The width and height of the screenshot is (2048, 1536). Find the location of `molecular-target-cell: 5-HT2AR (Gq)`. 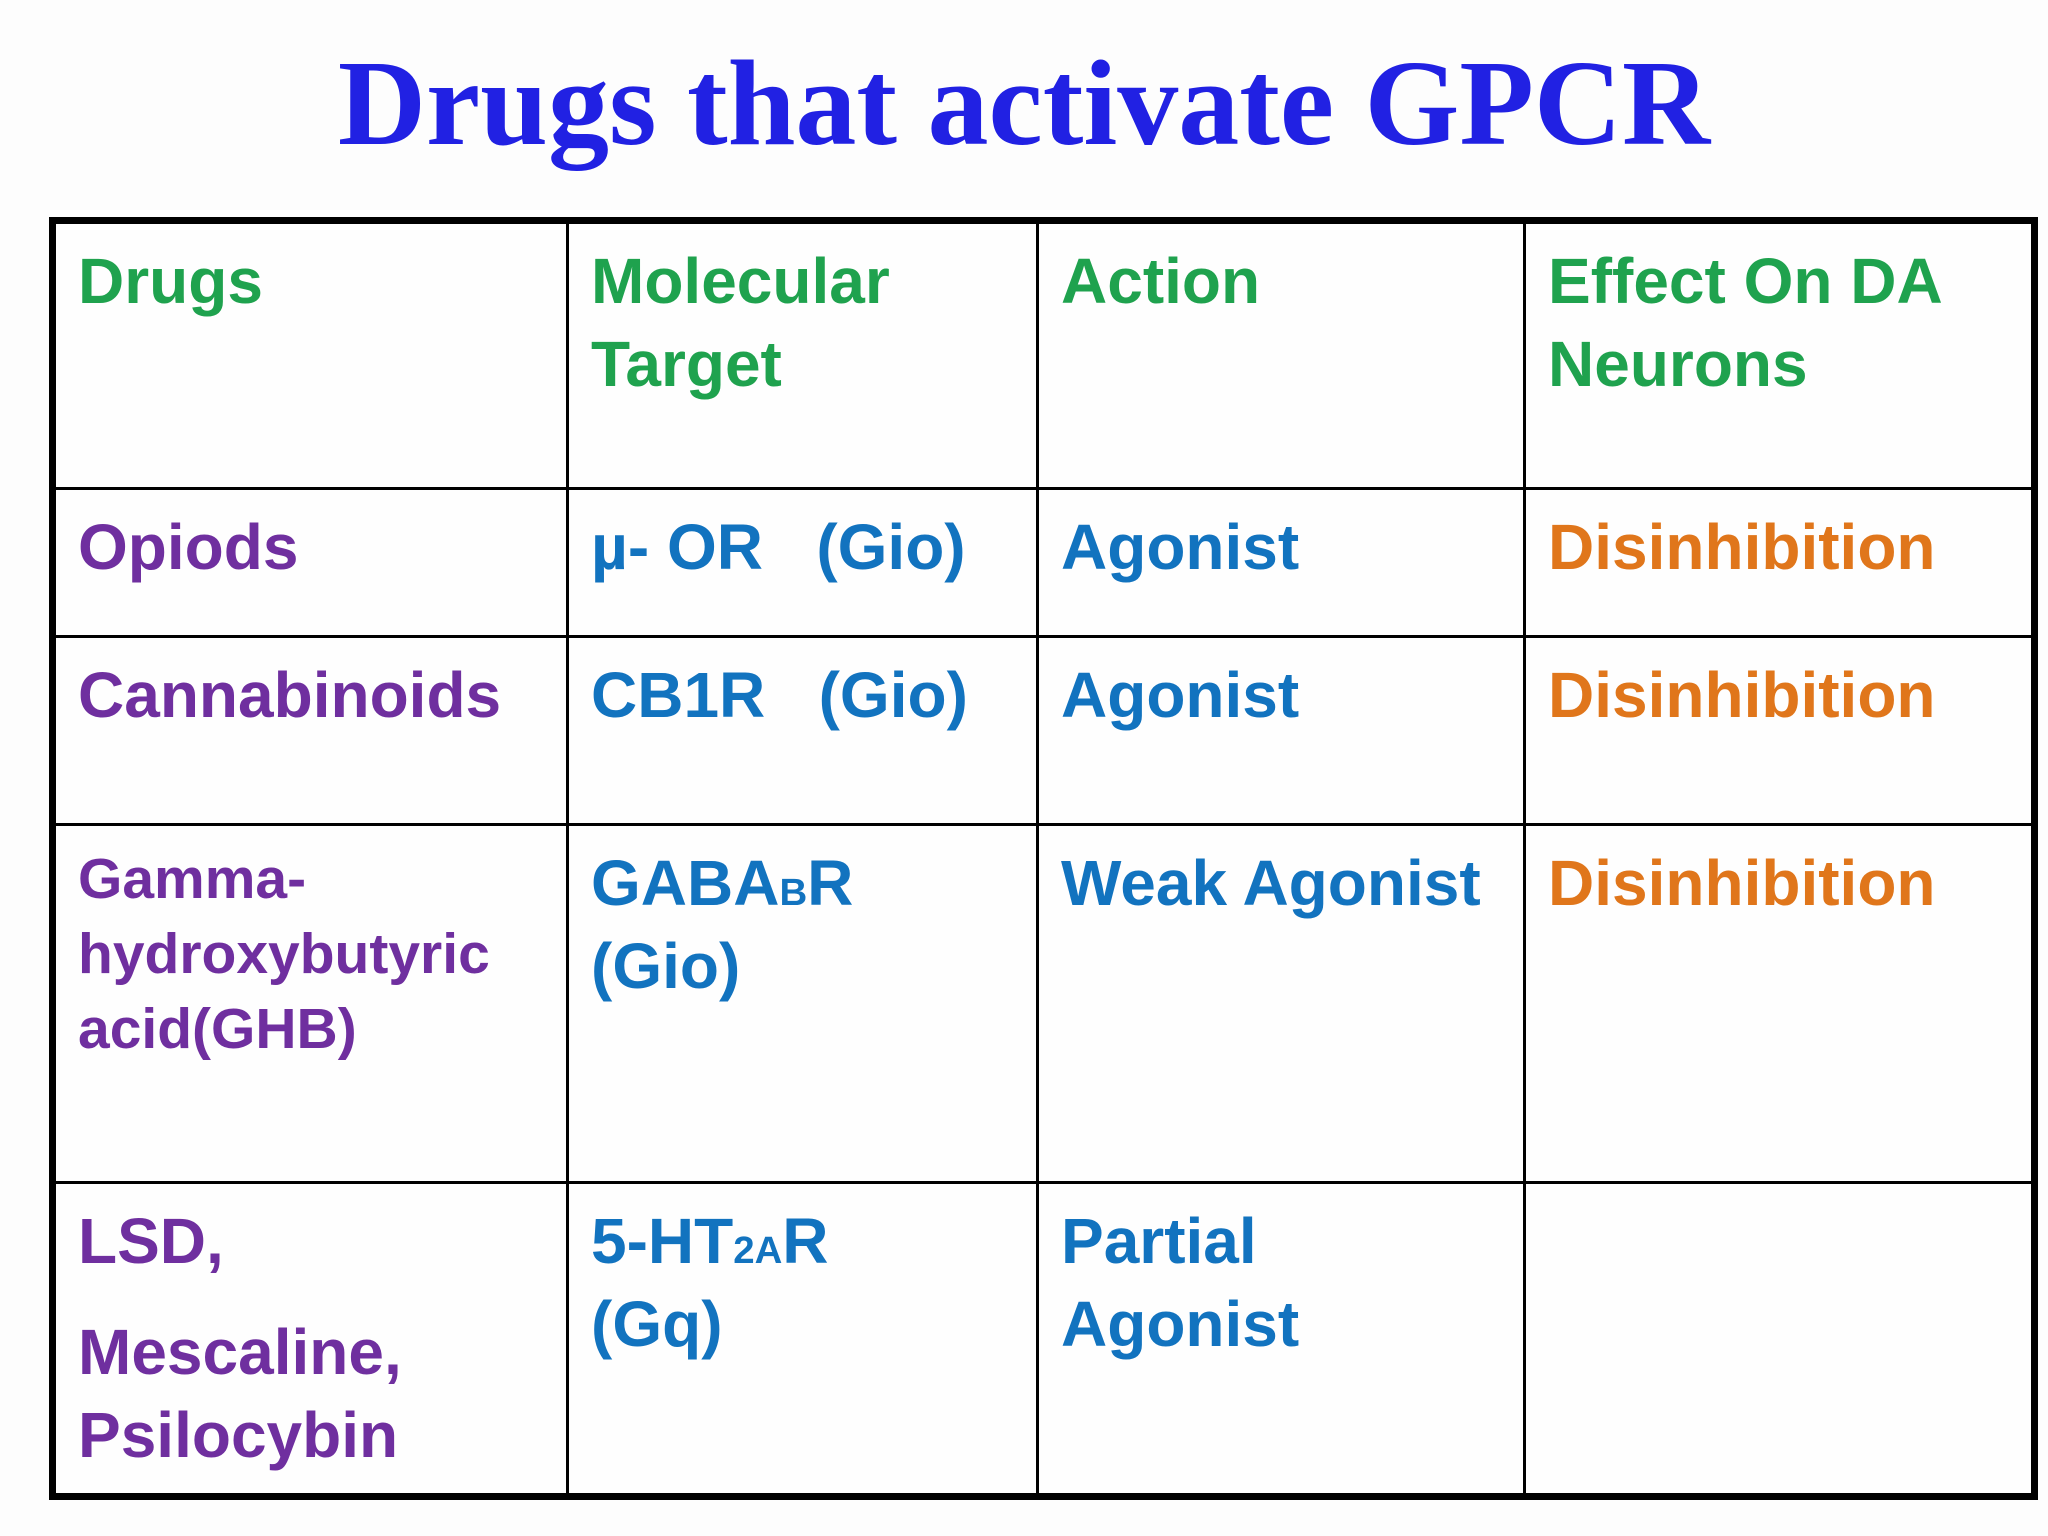

molecular-target-cell: 5-HT2AR (Gq) is located at coordinates (802, 1339).